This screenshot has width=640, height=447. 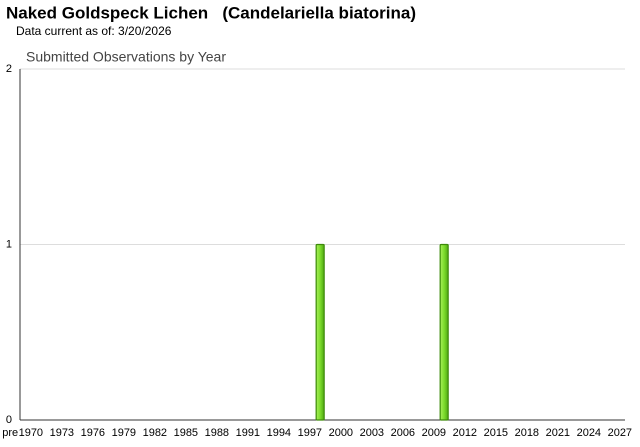 What do you see at coordinates (9, 244) in the screenshot?
I see `y-tick-label: 1` at bounding box center [9, 244].